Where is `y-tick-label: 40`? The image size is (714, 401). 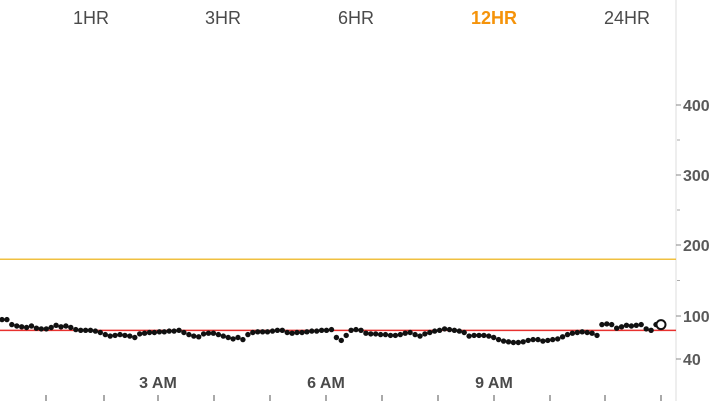 y-tick-label: 40 is located at coordinates (692, 360).